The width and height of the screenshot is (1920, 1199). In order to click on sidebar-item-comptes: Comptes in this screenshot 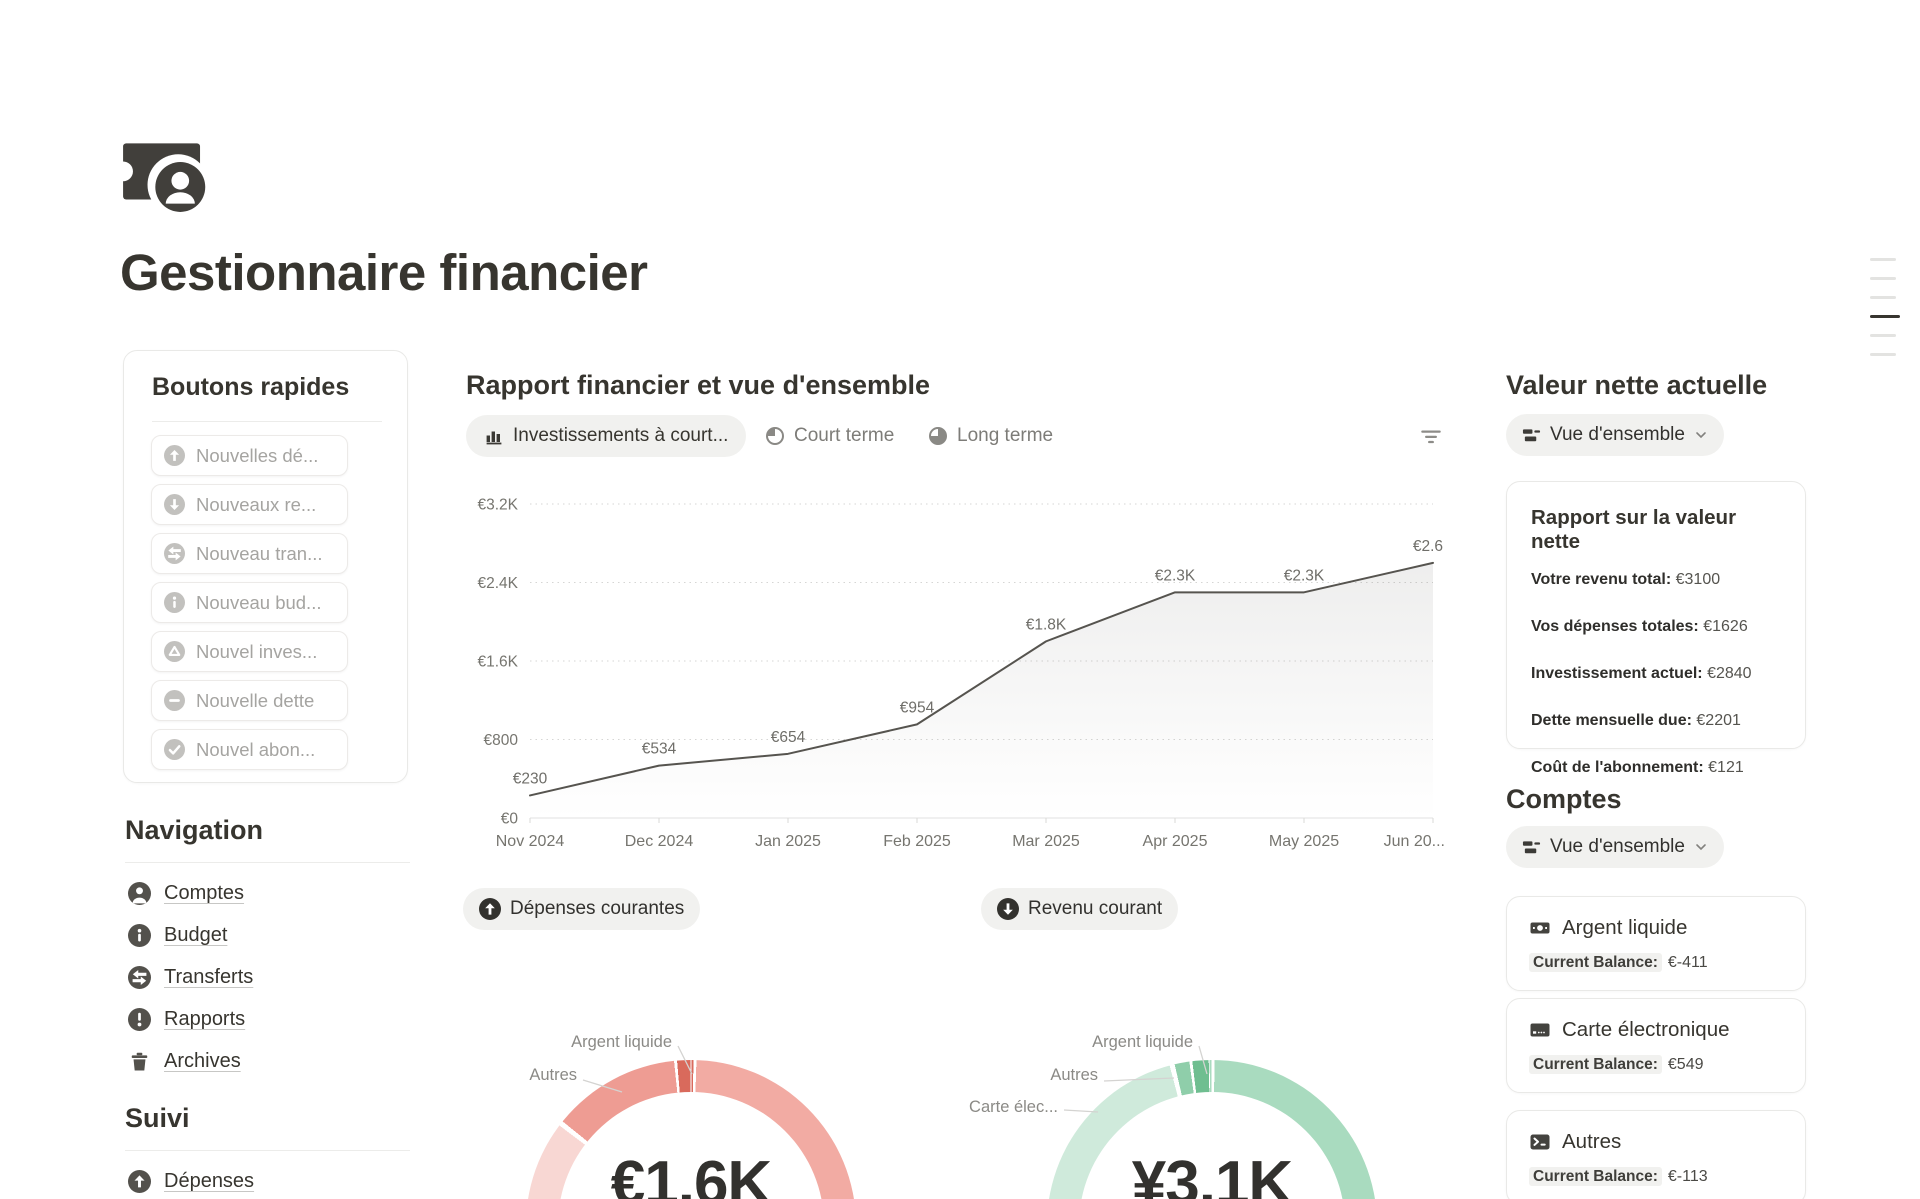, I will do `click(186, 893)`.